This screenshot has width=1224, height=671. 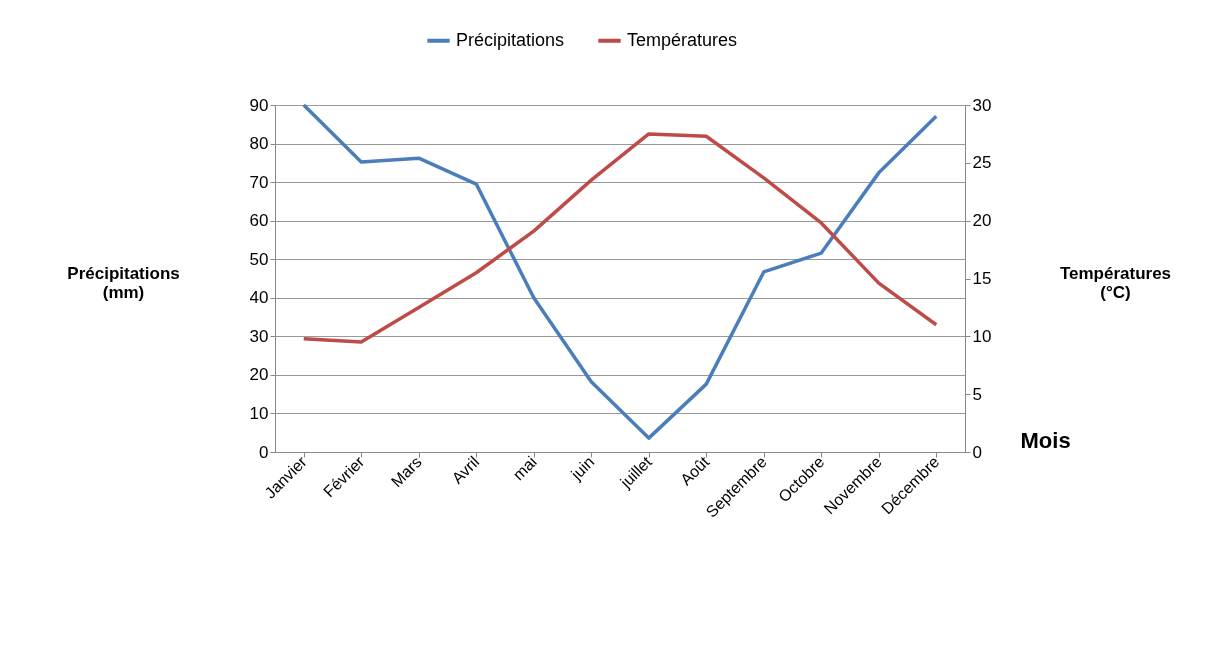 I want to click on y2-tick-label: 5, so click(x=977, y=394).